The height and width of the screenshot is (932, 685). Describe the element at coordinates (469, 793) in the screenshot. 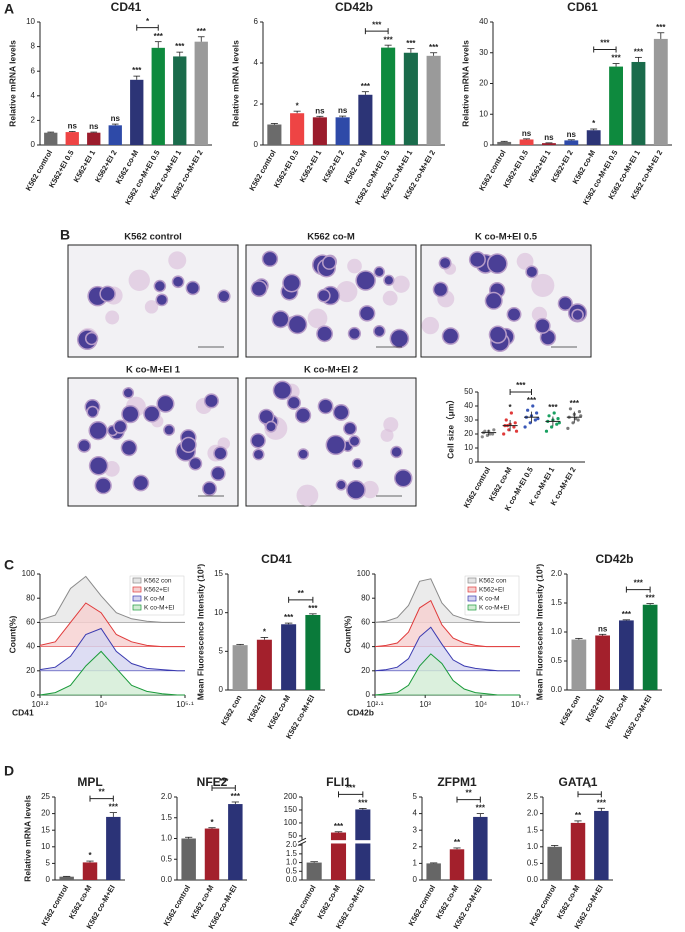

I see `bracket-label: **` at that location.